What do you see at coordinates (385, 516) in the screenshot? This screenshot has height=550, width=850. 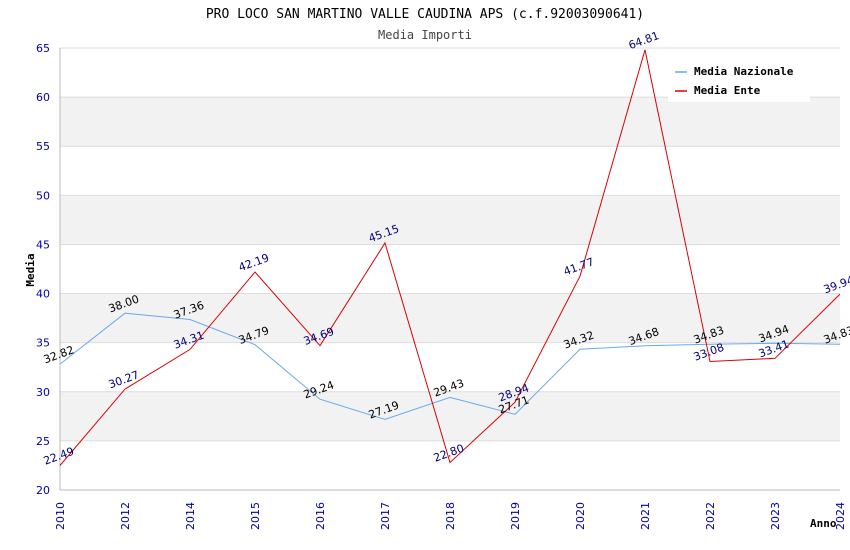 I see `x-tick-label: 2017` at bounding box center [385, 516].